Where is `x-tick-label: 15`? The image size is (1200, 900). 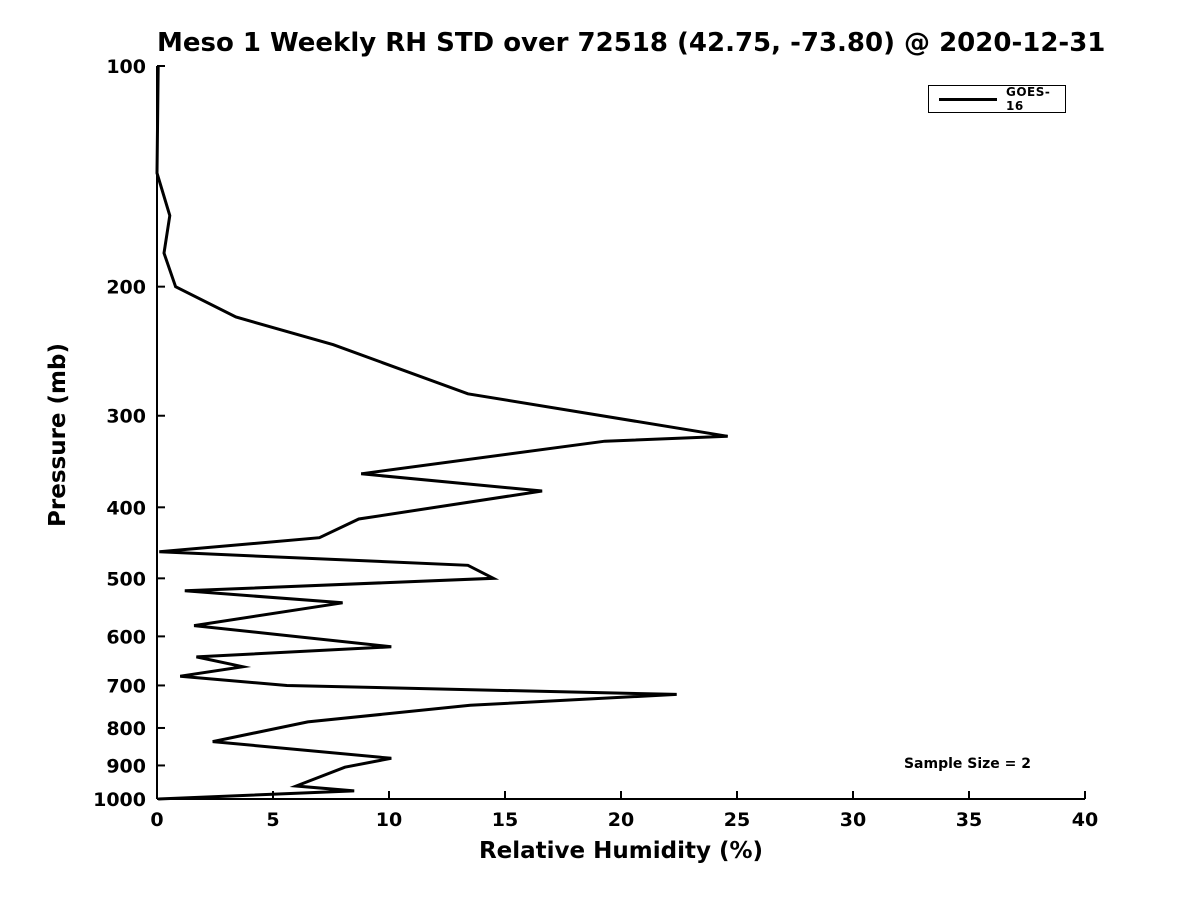
x-tick-label: 15 is located at coordinates (505, 820).